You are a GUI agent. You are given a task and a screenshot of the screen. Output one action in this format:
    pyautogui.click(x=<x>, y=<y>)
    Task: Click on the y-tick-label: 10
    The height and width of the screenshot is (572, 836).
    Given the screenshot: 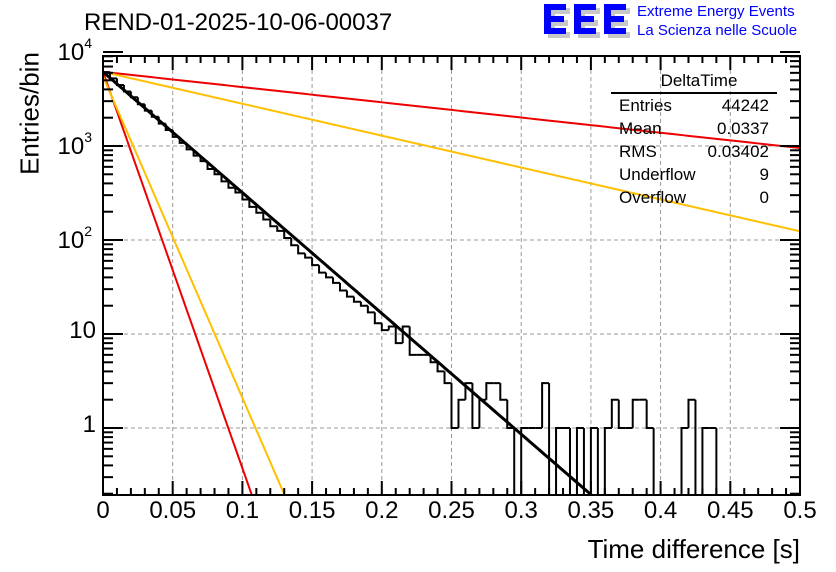 What is the action you would take?
    pyautogui.click(x=82, y=330)
    